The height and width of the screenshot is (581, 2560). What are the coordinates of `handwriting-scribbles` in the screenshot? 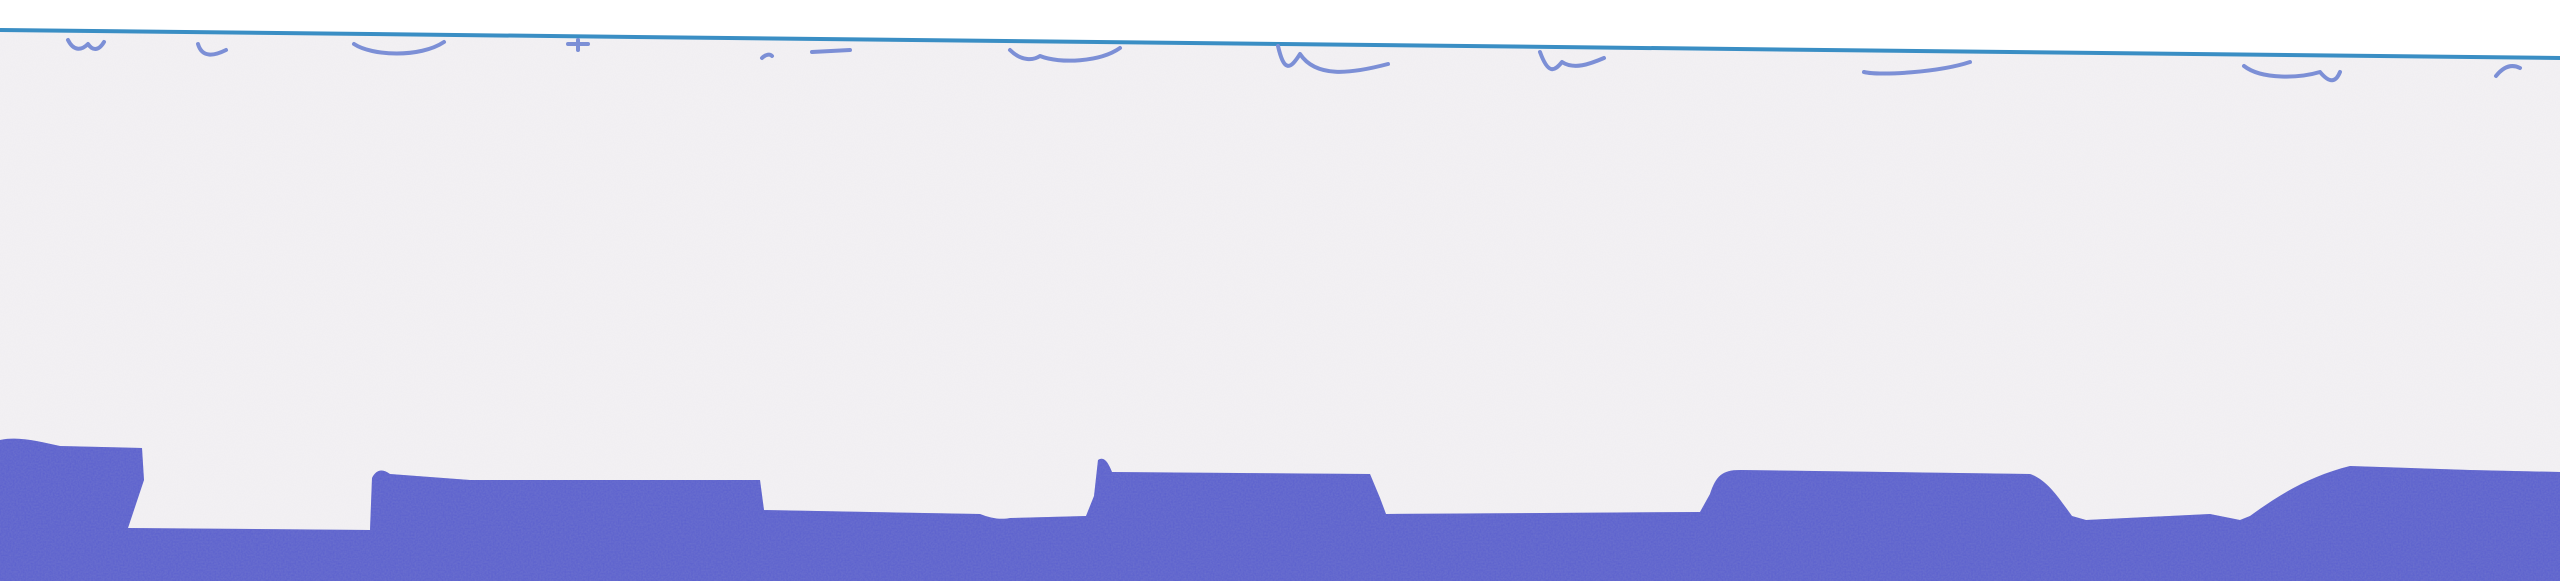 It's located at (1294, 60).